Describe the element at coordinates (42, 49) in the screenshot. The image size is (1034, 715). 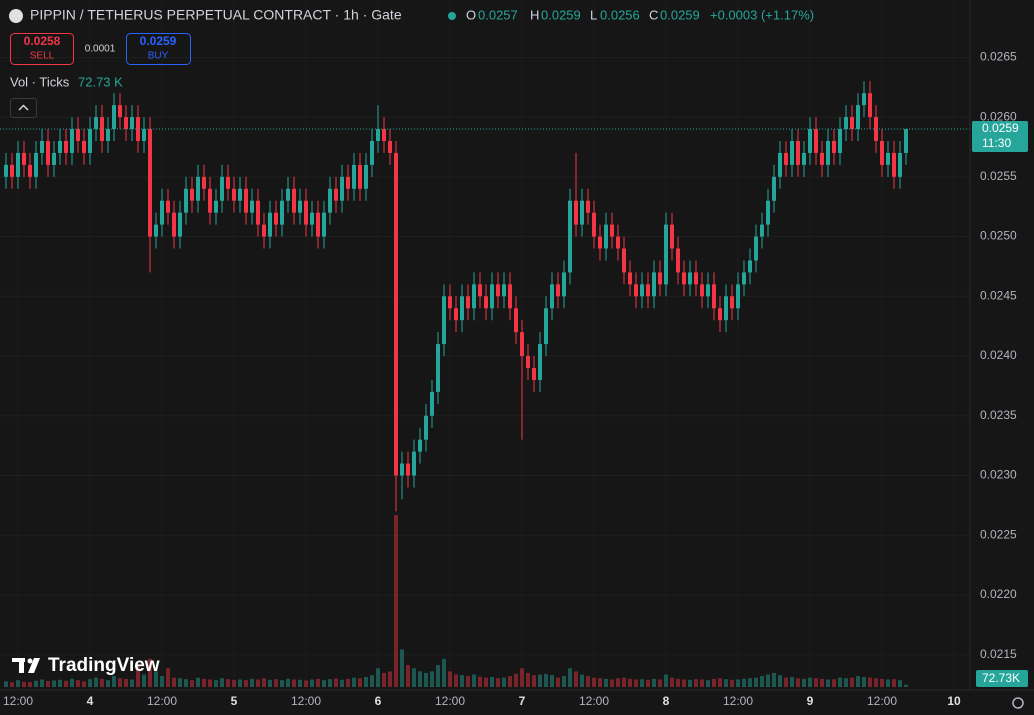
I see `sell-button` at that location.